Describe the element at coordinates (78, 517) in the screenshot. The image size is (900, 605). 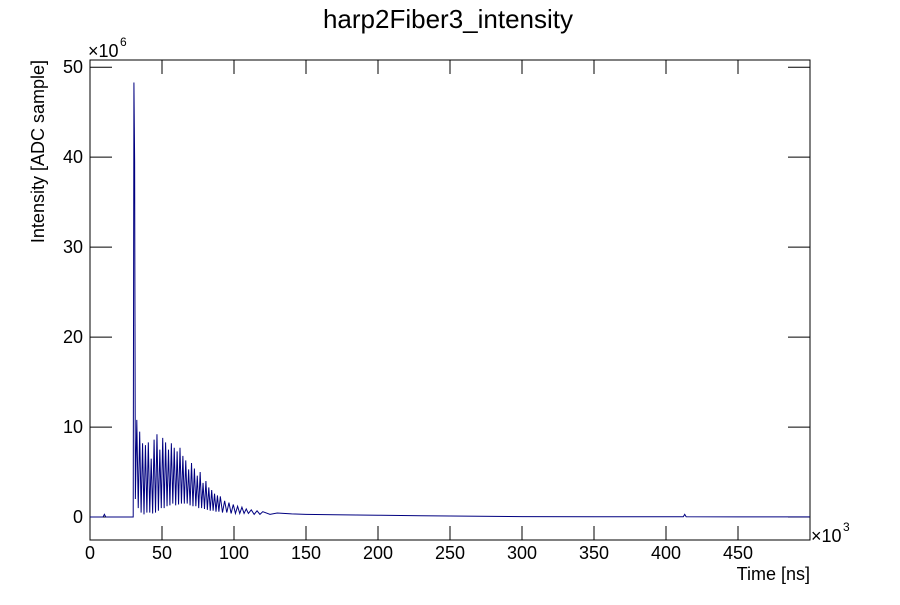
I see `y-tick-label: 0` at that location.